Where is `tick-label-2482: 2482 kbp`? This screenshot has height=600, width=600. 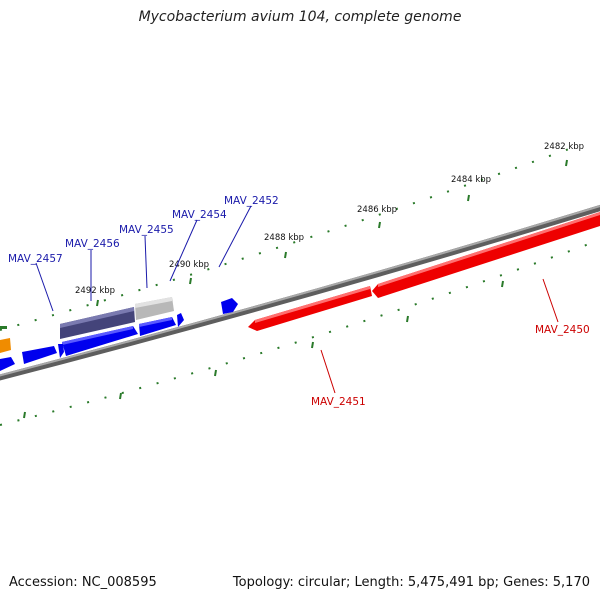 tick-label-2482: 2482 kbp is located at coordinates (564, 147).